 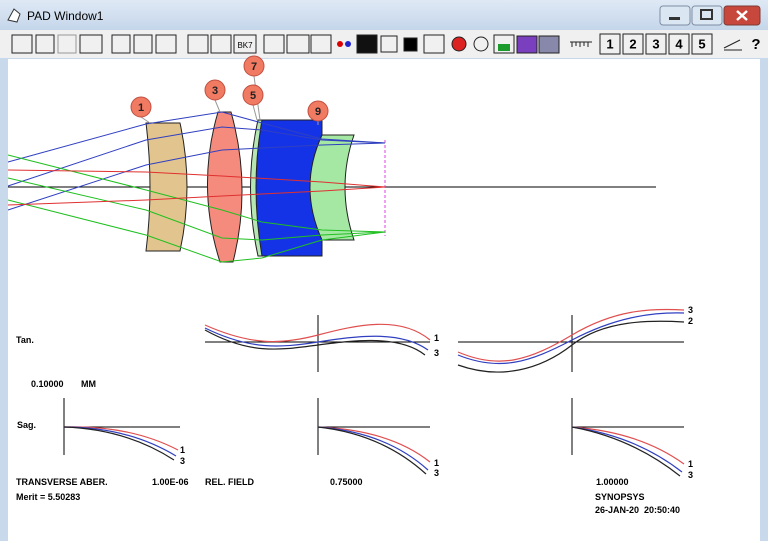 I want to click on page-number: 4, so click(x=679, y=43).